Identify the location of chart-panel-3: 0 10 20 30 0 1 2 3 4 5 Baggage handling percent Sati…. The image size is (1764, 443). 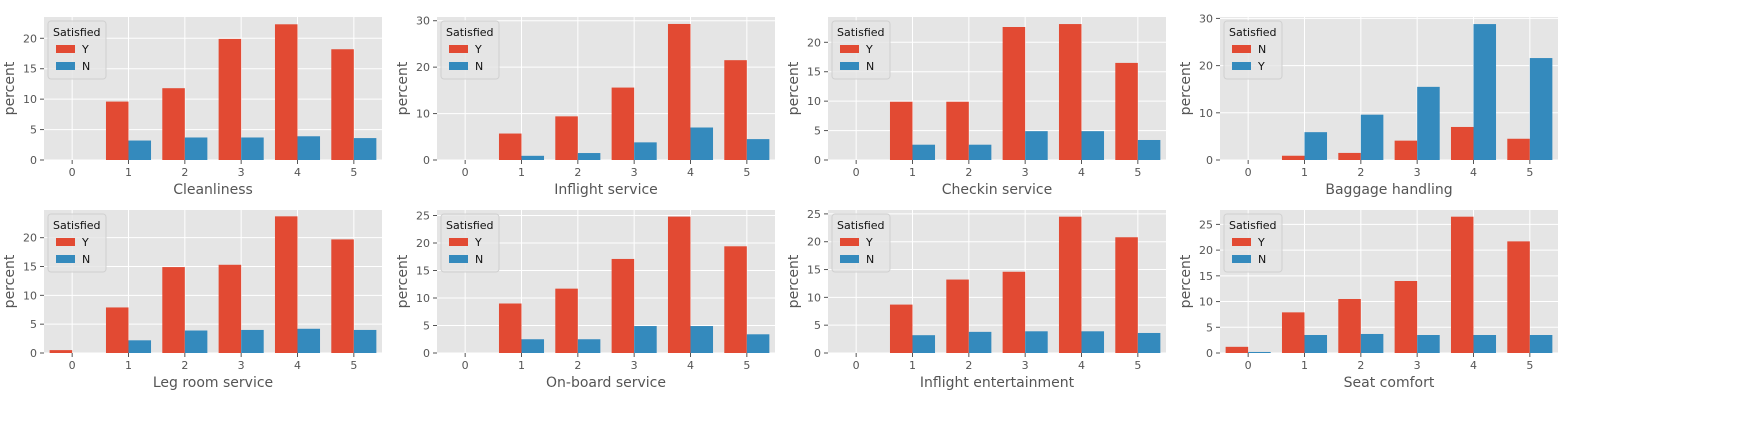
(1368, 105).